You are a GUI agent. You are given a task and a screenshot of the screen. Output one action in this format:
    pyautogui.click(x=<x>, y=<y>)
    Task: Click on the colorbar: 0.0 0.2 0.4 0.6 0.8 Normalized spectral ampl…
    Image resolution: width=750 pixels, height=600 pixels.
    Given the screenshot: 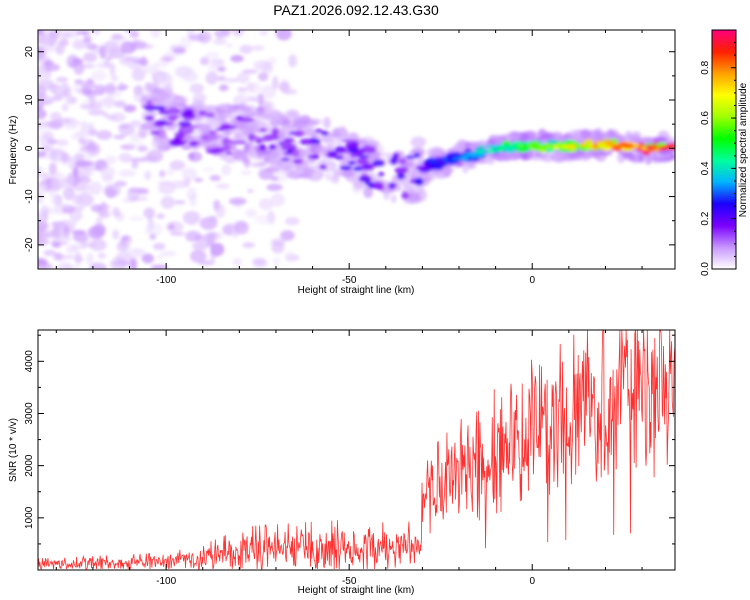 What is the action you would take?
    pyautogui.click(x=724, y=152)
    